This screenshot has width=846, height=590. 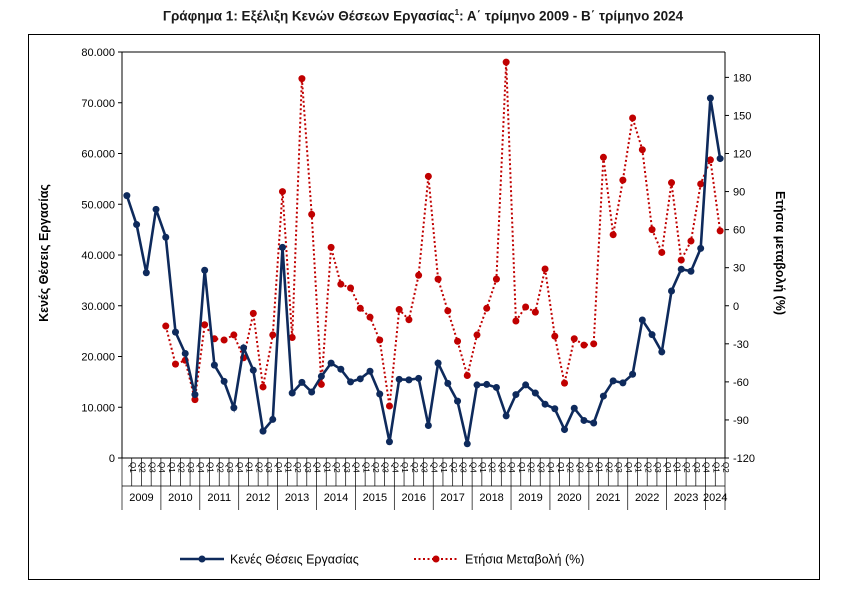 I want to click on right-axis-tick-label: 0, so click(x=736, y=307).